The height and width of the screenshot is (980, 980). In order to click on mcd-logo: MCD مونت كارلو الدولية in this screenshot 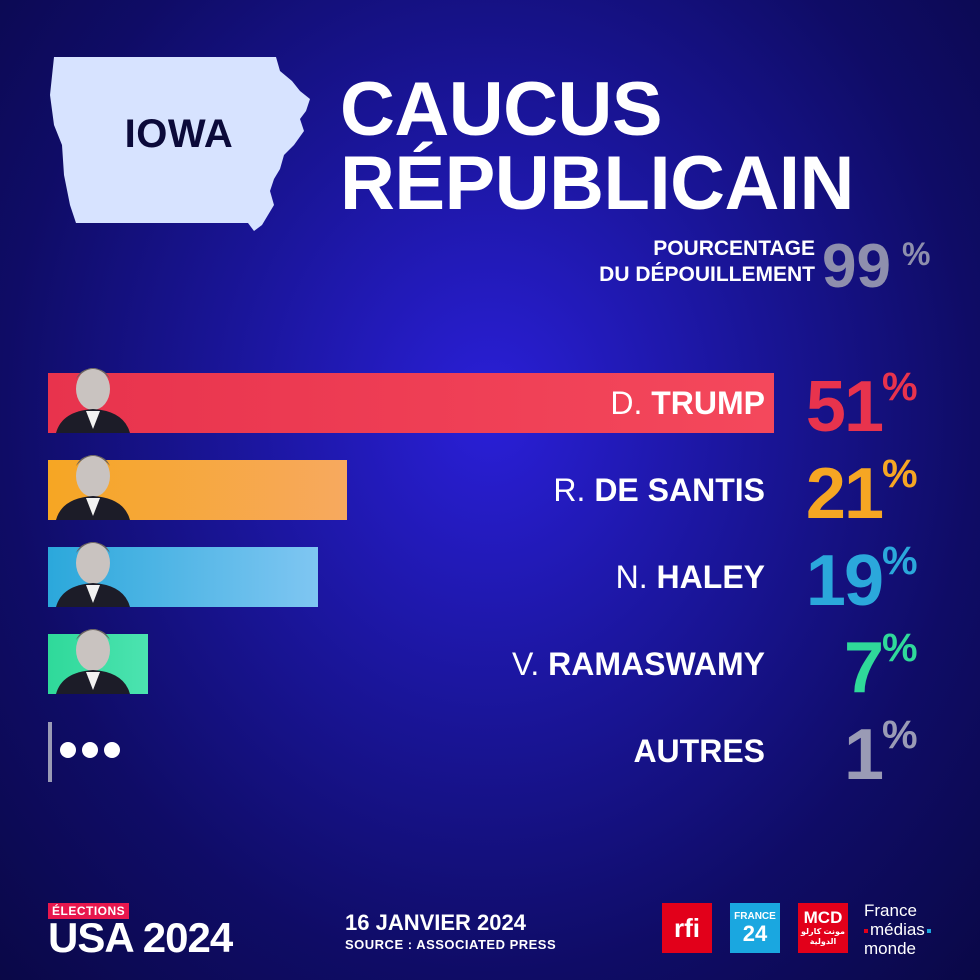, I will do `click(823, 928)`.